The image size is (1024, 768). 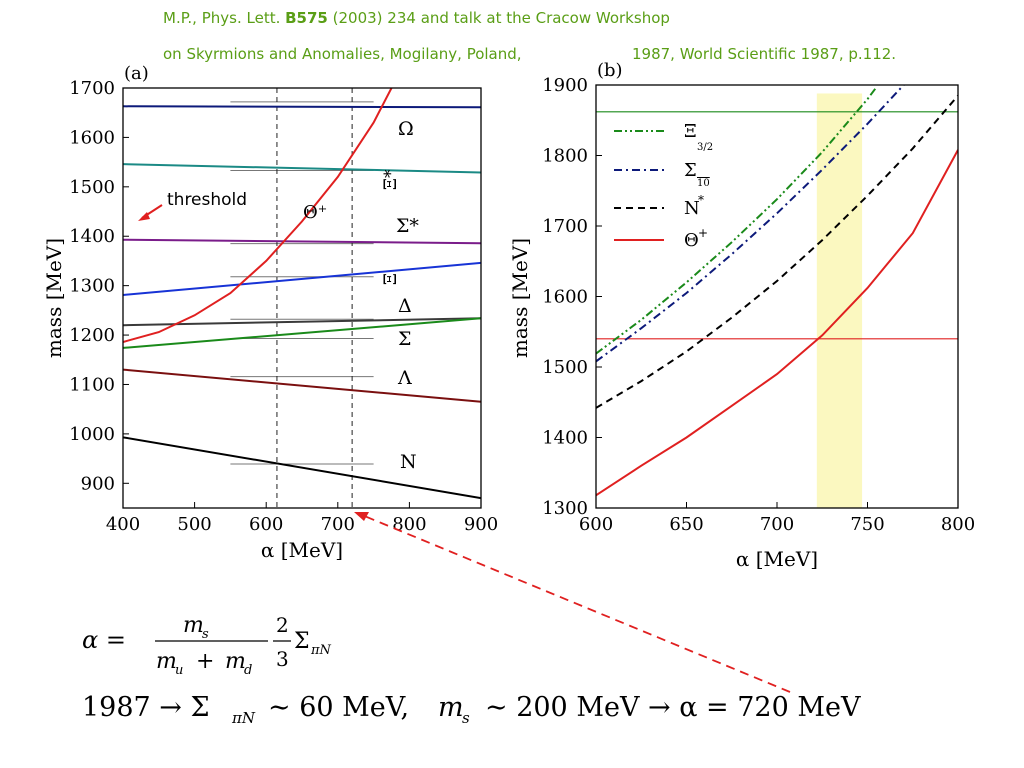 What do you see at coordinates (193, 625) in the screenshot?
I see `eq1-num-m: m` at bounding box center [193, 625].